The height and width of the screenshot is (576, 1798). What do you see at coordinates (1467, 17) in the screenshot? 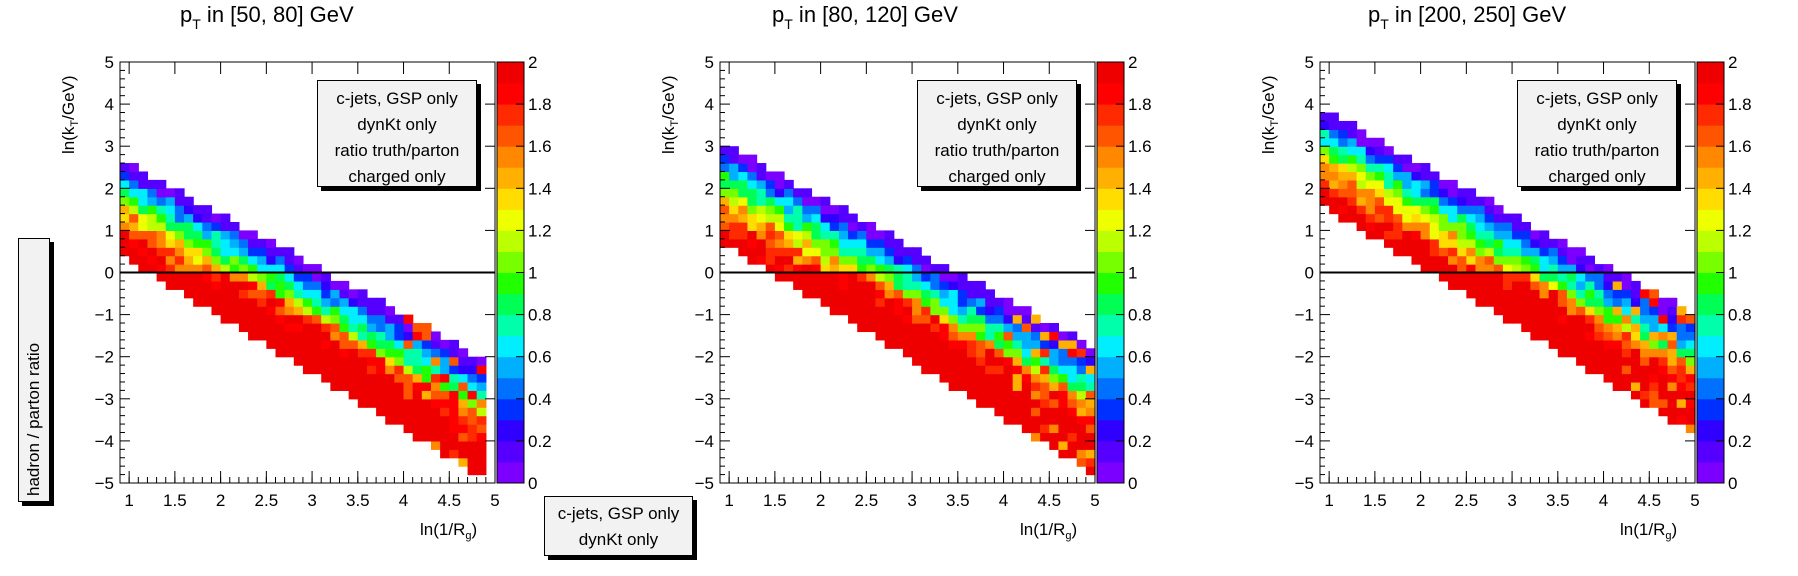
I see `chart-title: pT in [200, 250] GeV` at bounding box center [1467, 17].